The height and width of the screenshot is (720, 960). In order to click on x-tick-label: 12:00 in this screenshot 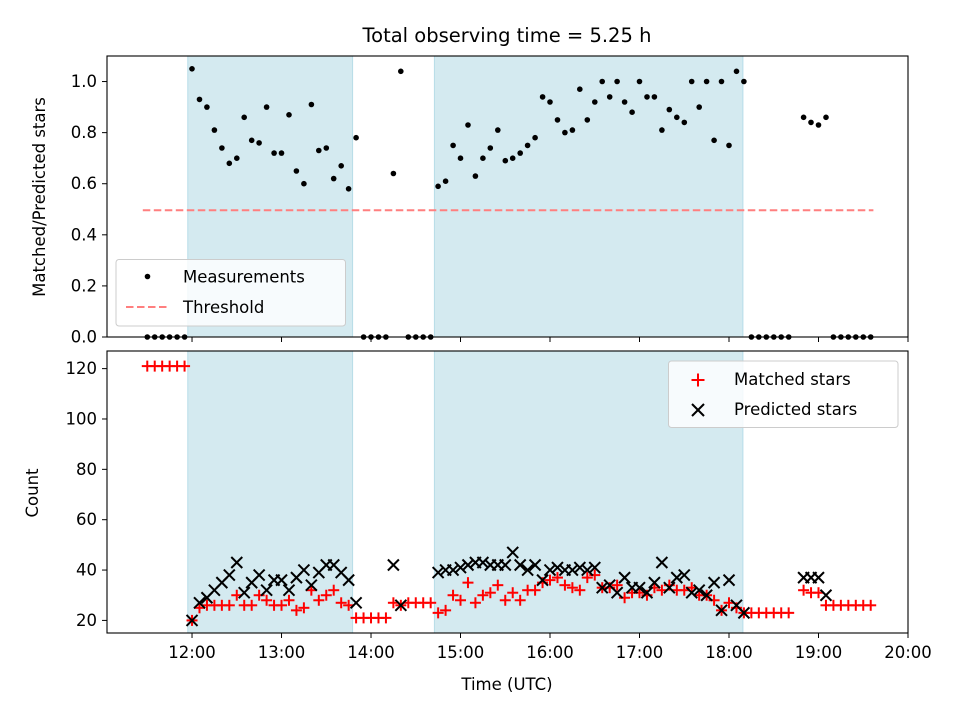, I will do `click(192, 652)`.